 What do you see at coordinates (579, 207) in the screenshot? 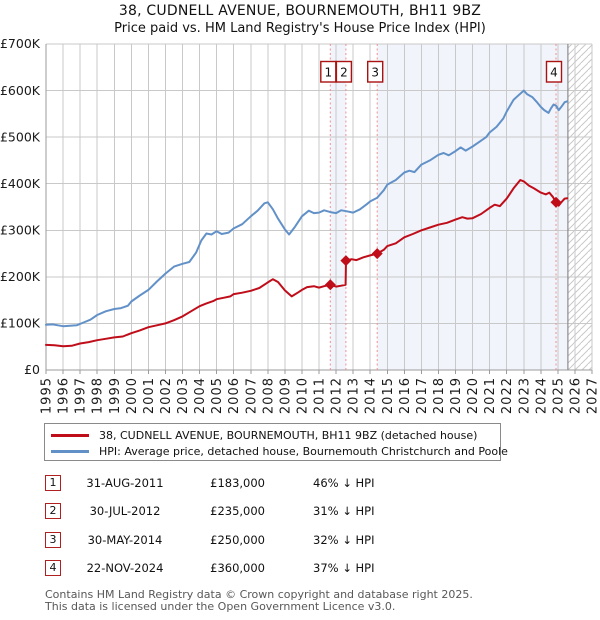
I see `future-hatch-region` at bounding box center [579, 207].